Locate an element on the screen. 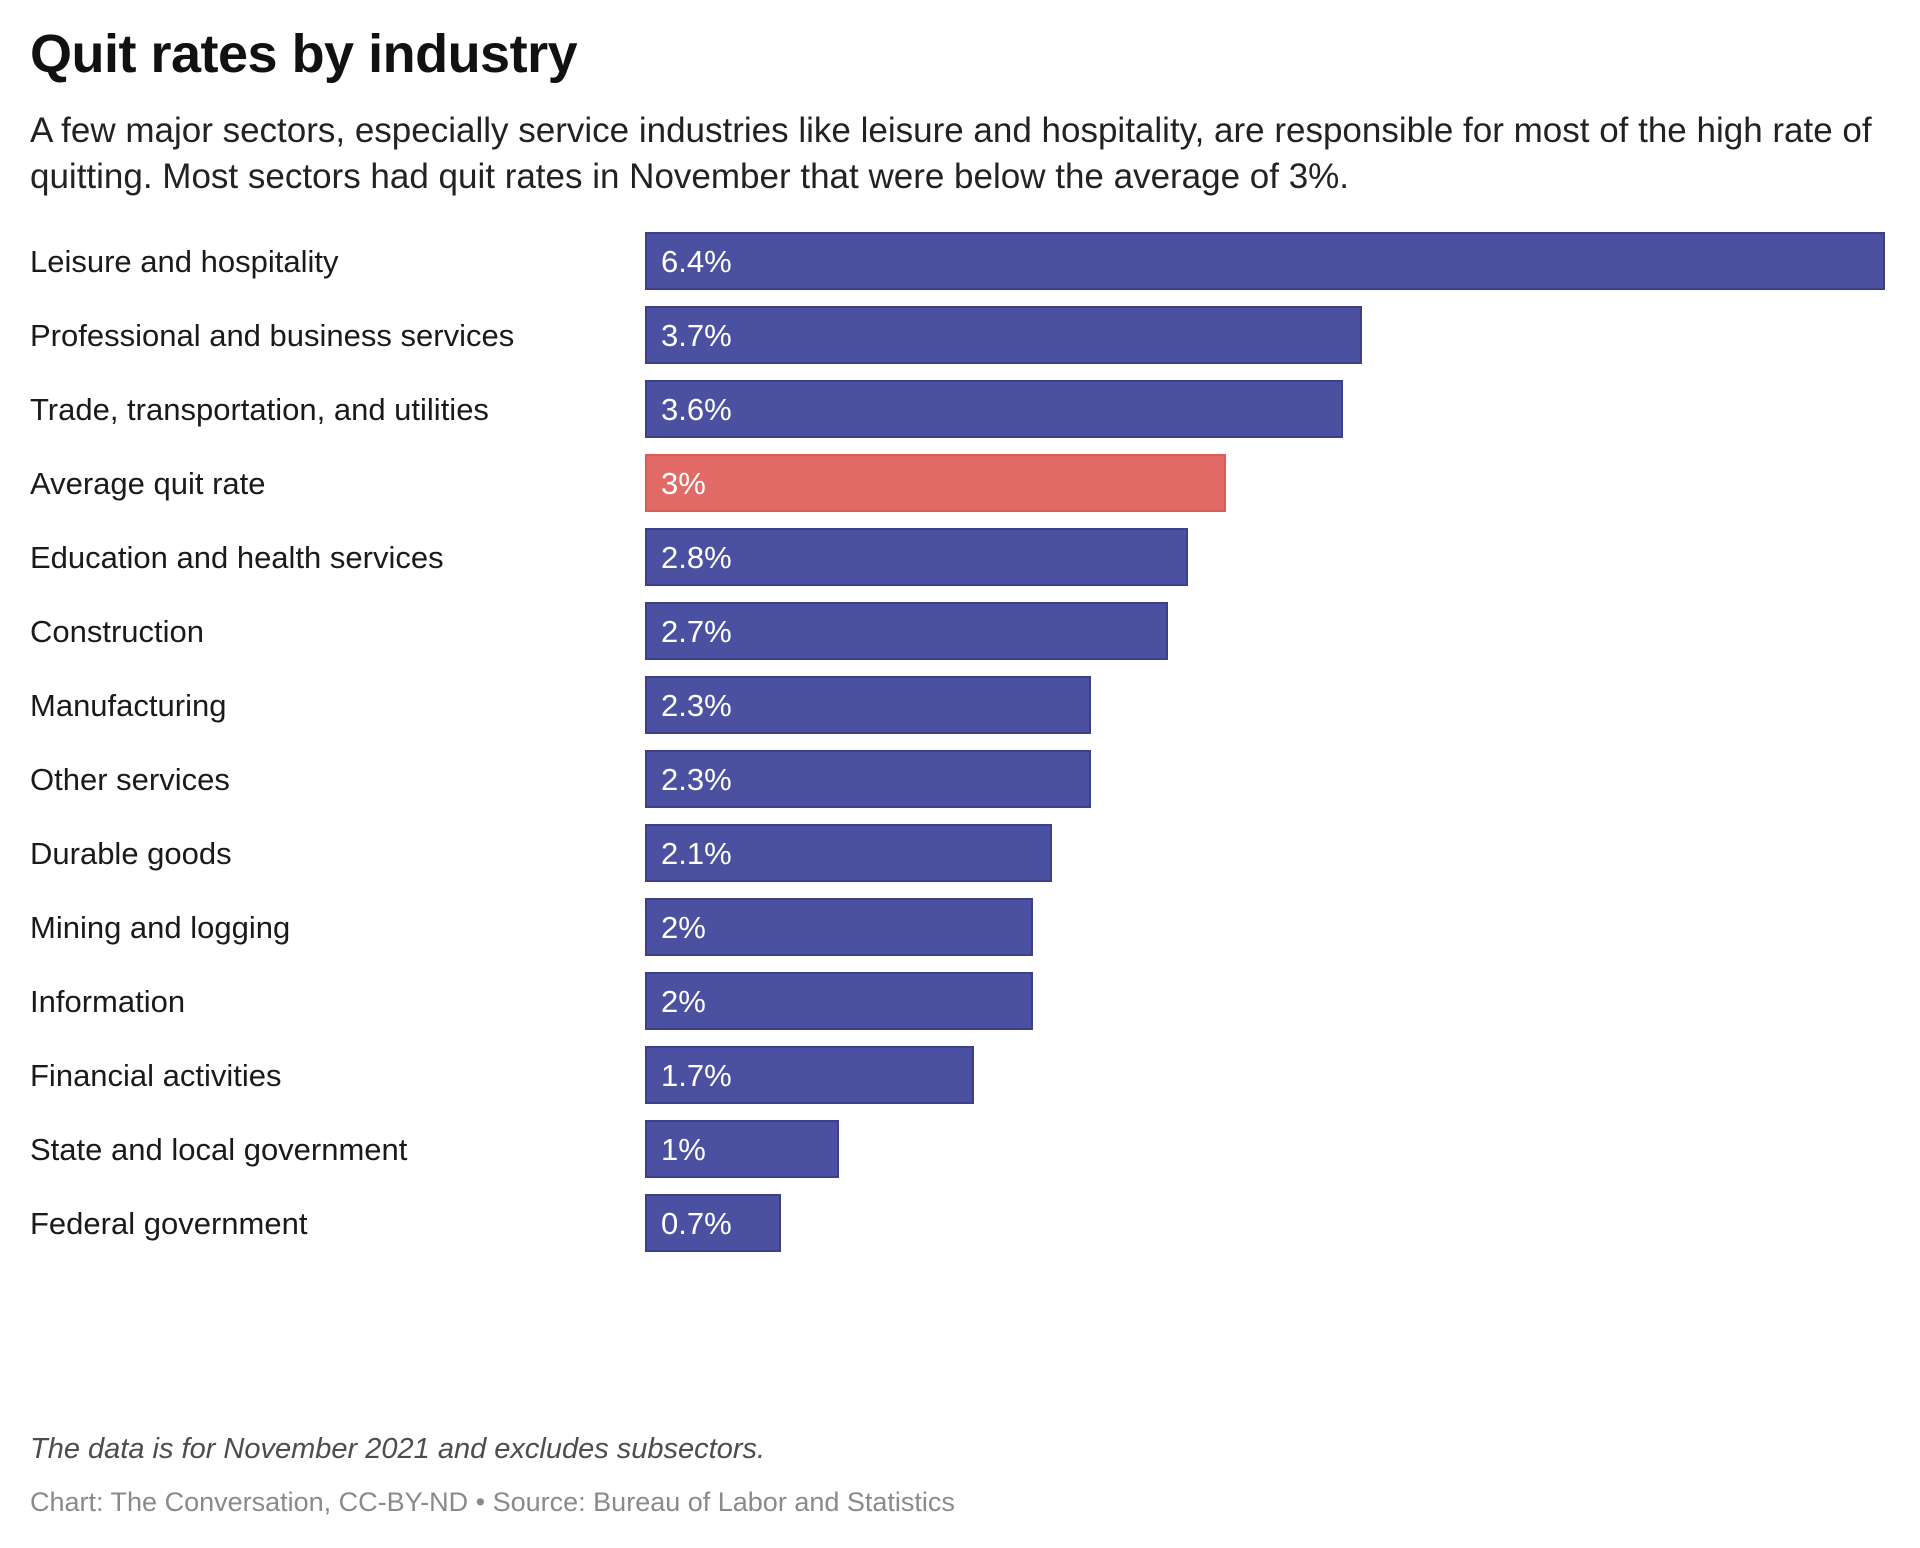  bar-category-label: Durable goods is located at coordinates (131, 853).